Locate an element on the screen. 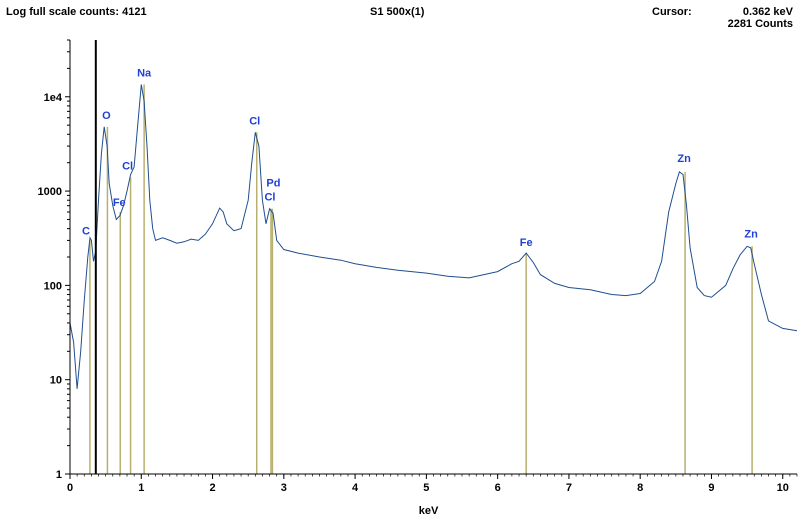  cursor-energy: 0.362 keV is located at coordinates (767, 12).